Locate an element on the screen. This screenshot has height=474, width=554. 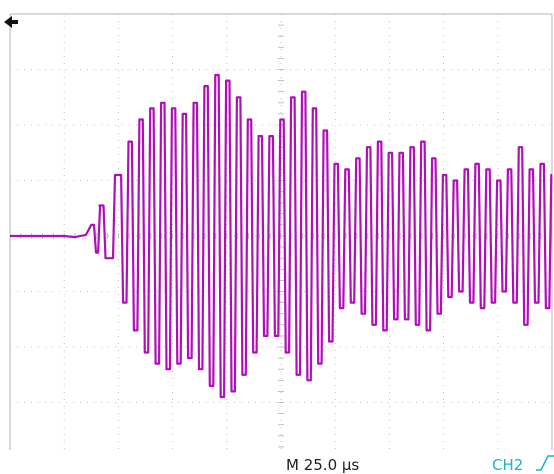
trigger-source-label: CH2 is located at coordinates (507, 465).